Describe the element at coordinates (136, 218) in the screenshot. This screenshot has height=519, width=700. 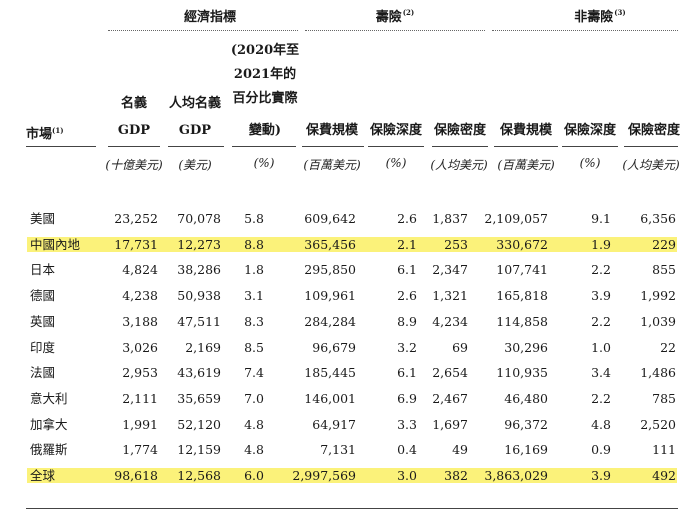
I see `cell-gdp: 23,252` at that location.